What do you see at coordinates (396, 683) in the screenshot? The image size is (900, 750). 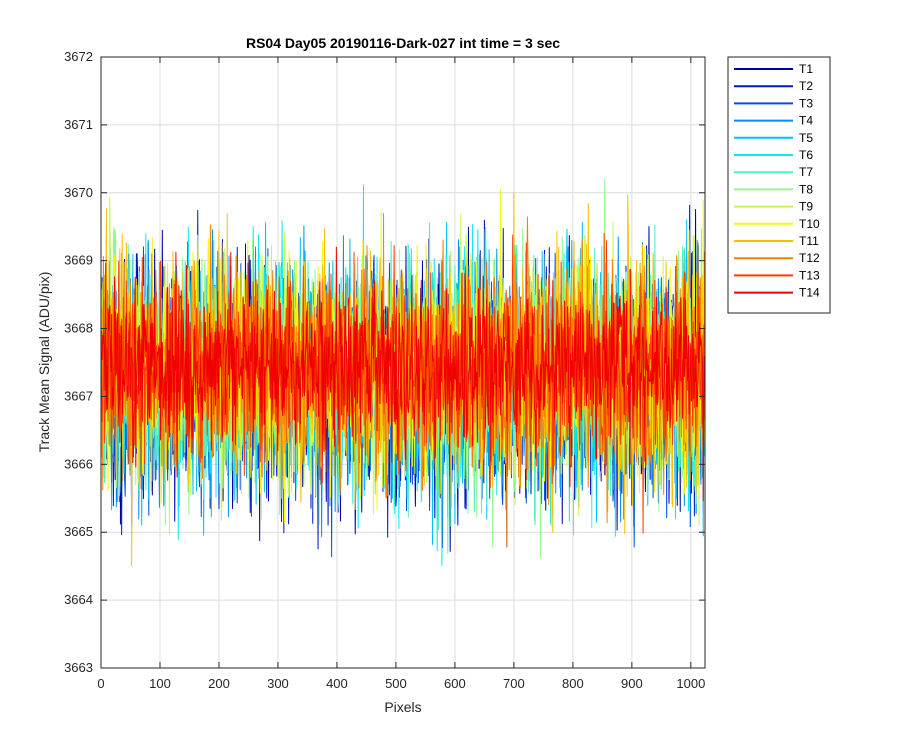 I see `x-tick-label: 500` at bounding box center [396, 683].